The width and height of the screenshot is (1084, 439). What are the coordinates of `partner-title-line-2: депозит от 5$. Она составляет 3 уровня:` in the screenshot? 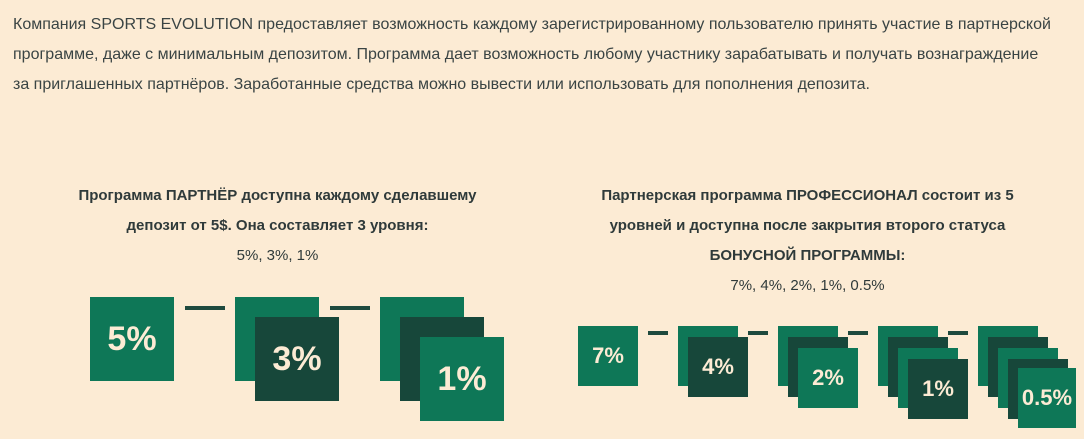 It's located at (277, 225).